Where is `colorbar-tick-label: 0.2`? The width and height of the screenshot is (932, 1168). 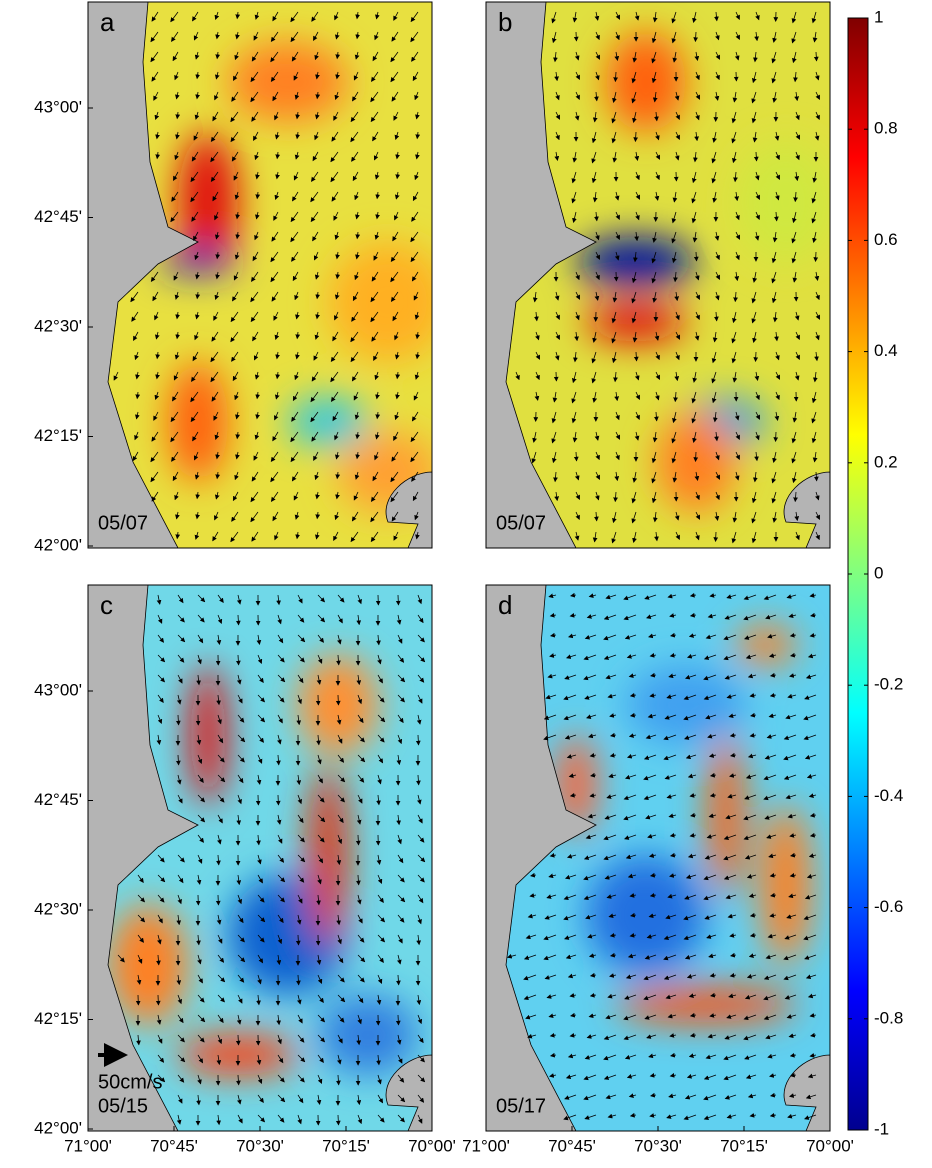
colorbar-tick-label: 0.2 is located at coordinates (886, 461).